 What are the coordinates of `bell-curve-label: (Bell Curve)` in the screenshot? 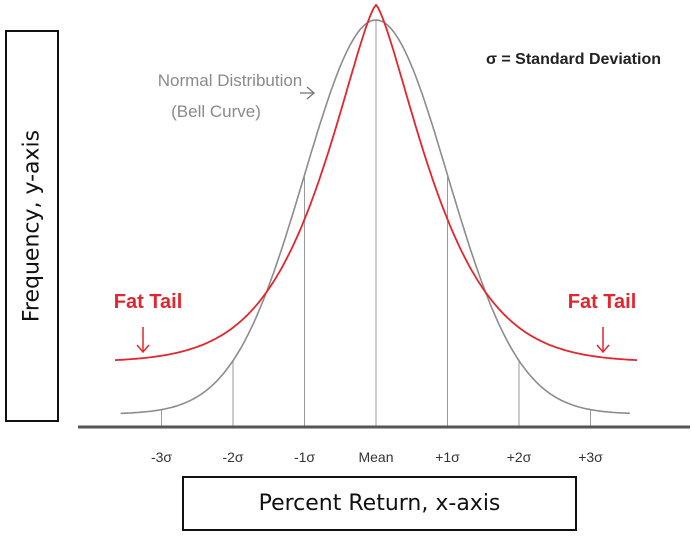 It's located at (216, 111).